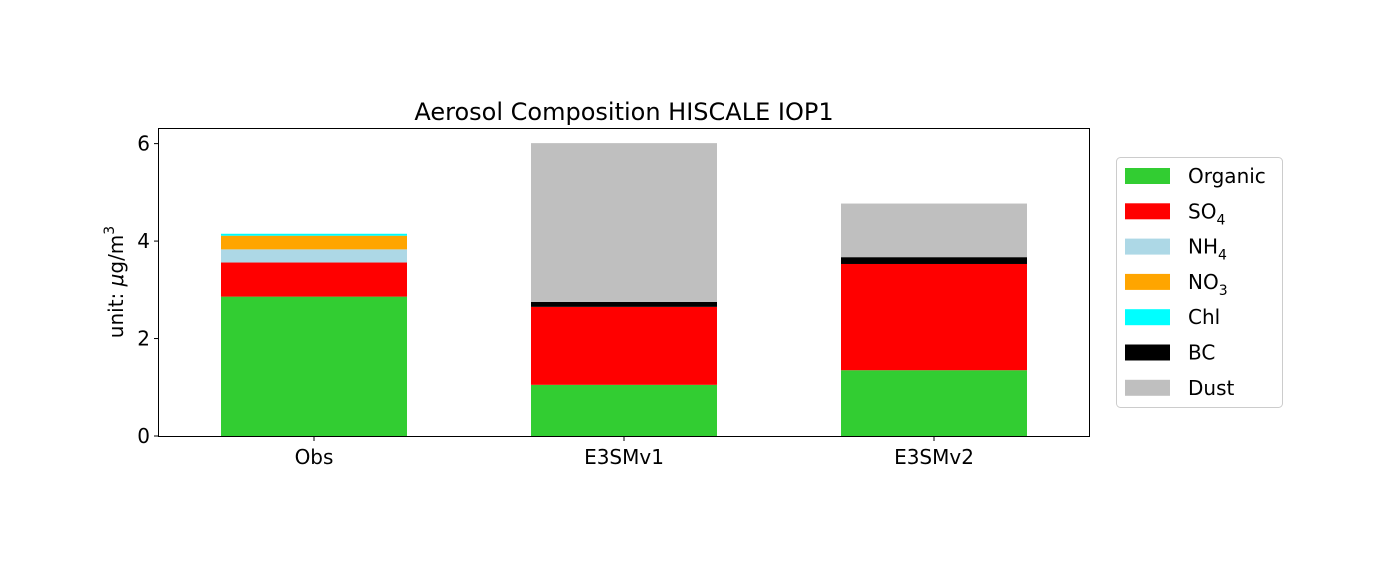 The width and height of the screenshot is (1383, 569). What do you see at coordinates (314, 234) in the screenshot?
I see `bar-chl-obs` at bounding box center [314, 234].